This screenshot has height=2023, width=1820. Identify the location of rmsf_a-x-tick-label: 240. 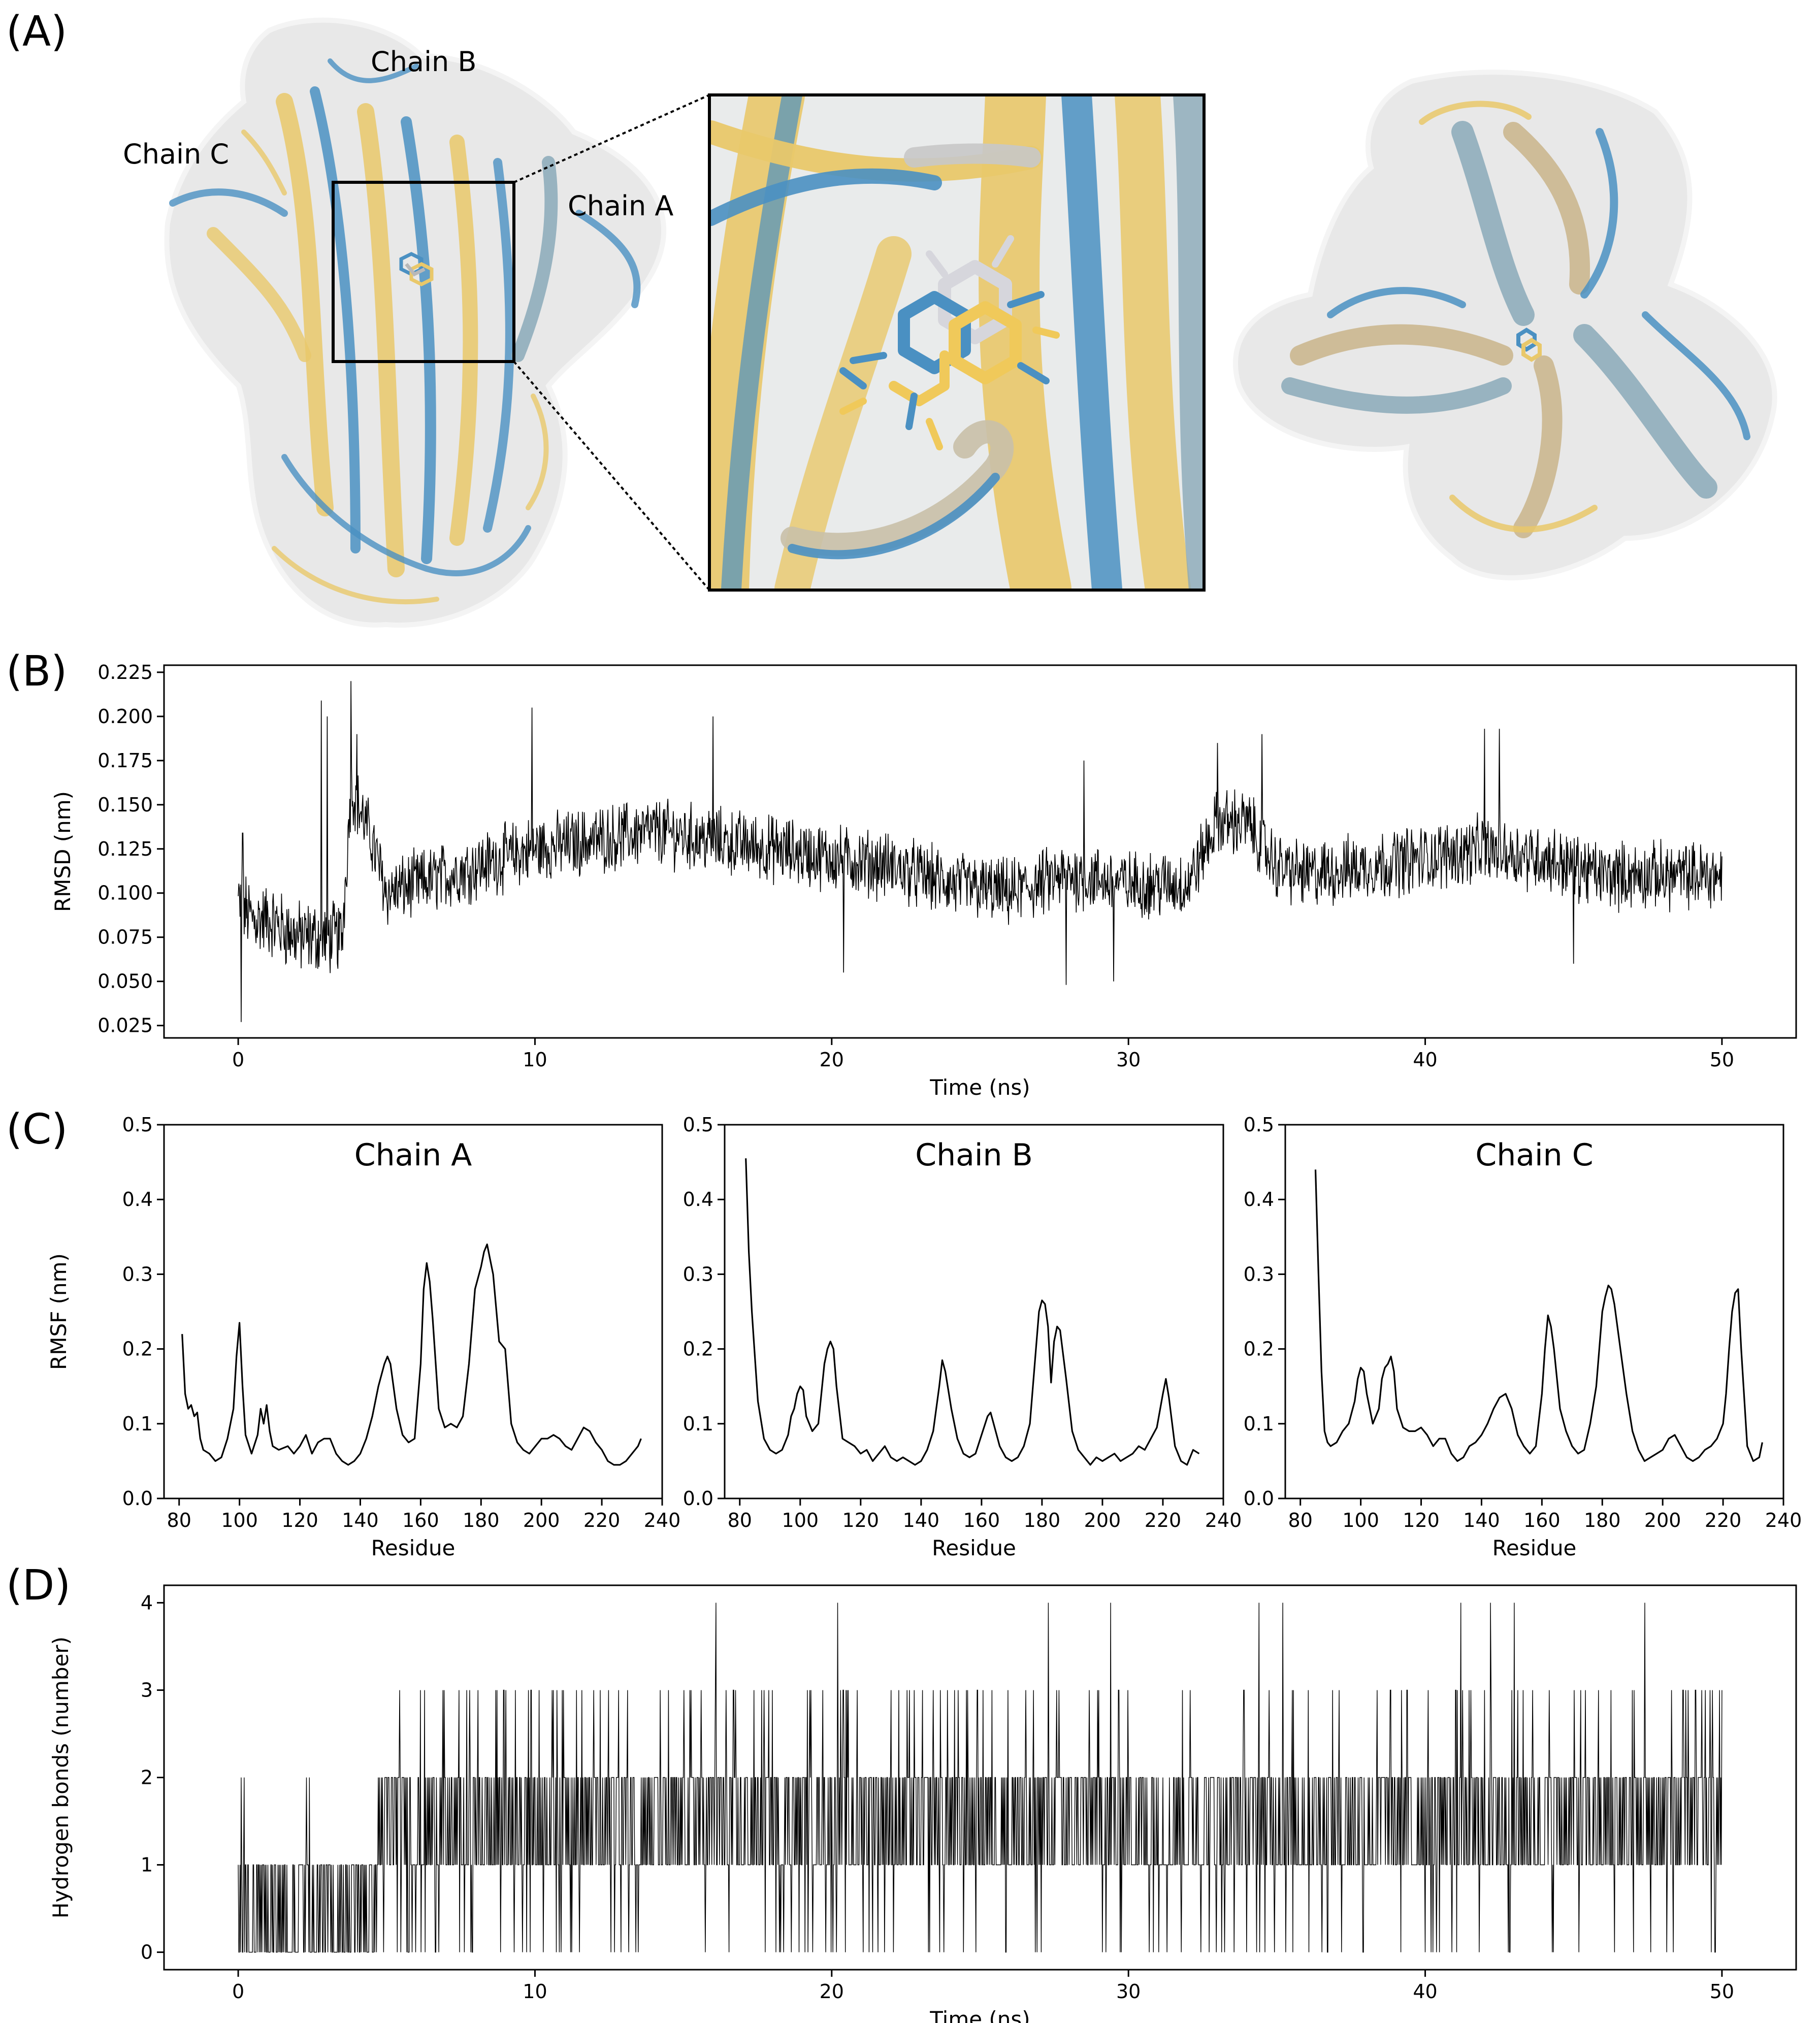
(663, 1520).